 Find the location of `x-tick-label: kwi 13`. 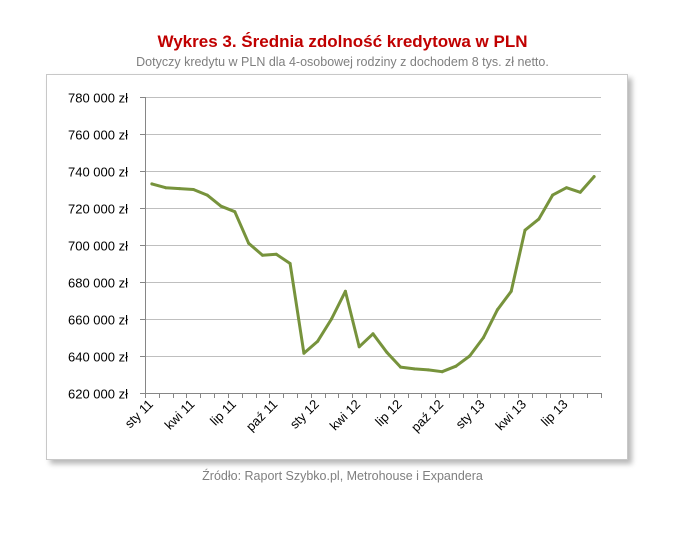

x-tick-label: kwi 13 is located at coordinates (510, 415).